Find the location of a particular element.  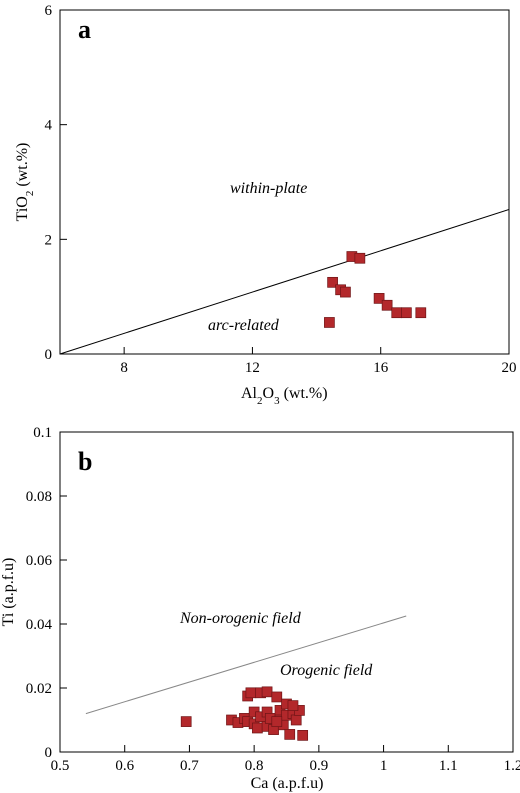

chart-b-annotation-non-orogenic: Non-orogenic field is located at coordinates (240, 618).